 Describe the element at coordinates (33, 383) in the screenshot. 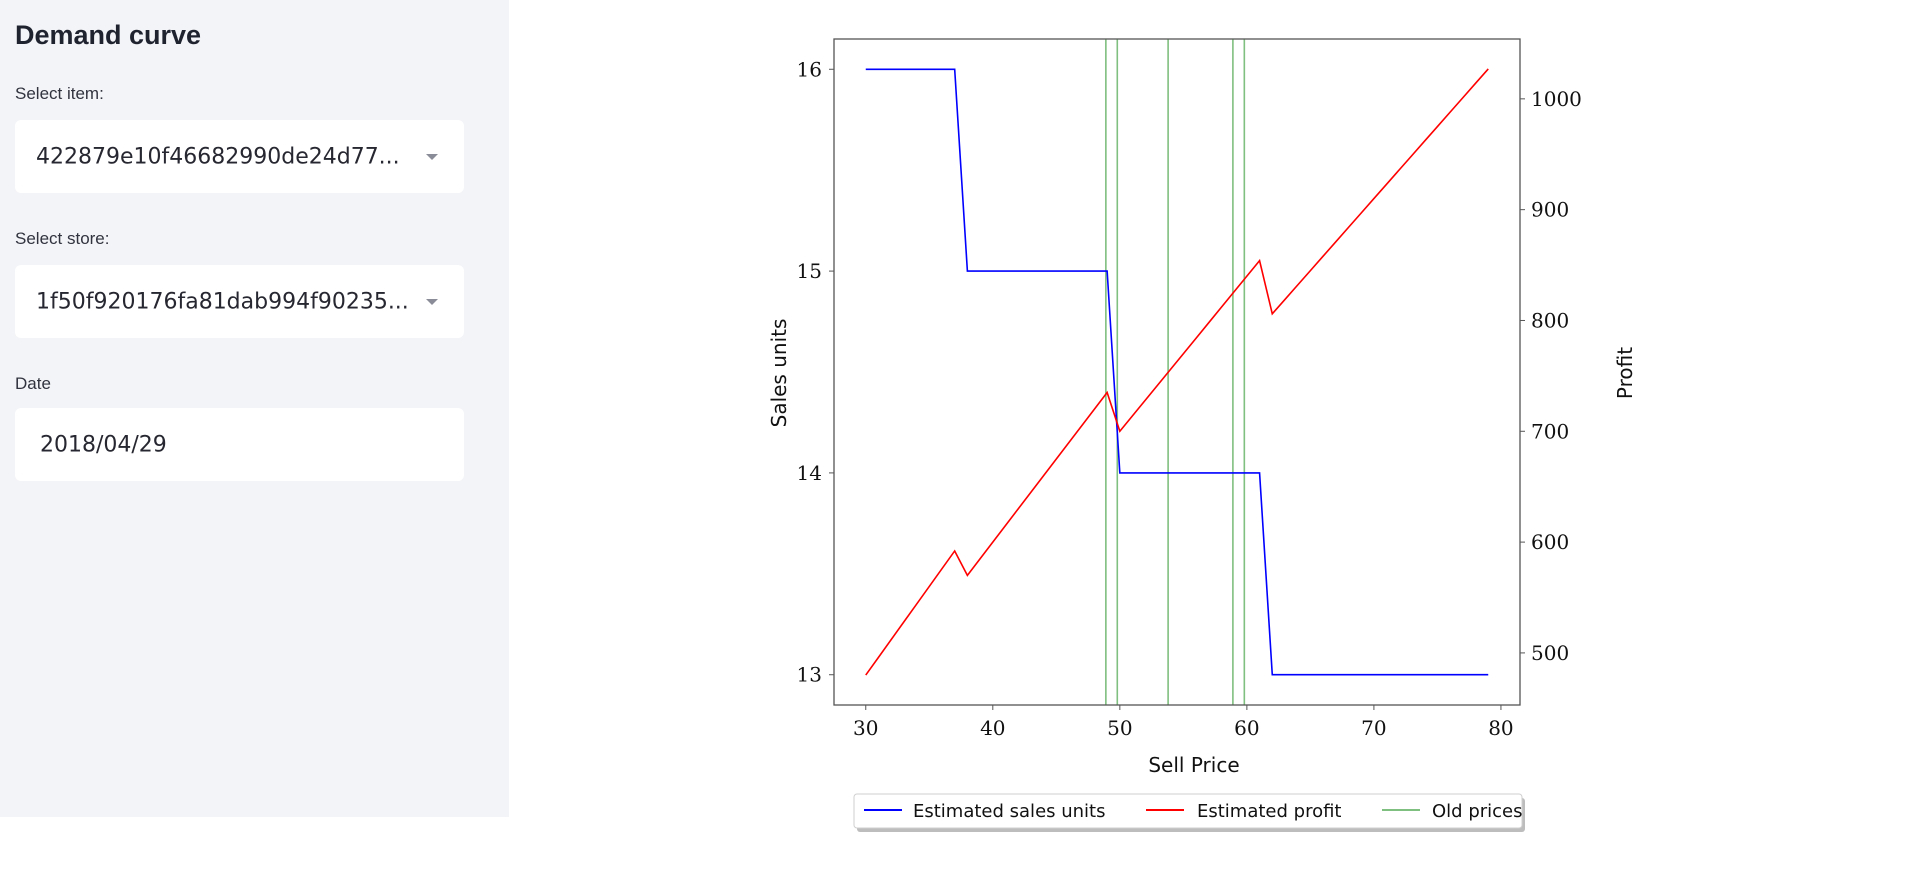

I see `date-label: Date` at that location.